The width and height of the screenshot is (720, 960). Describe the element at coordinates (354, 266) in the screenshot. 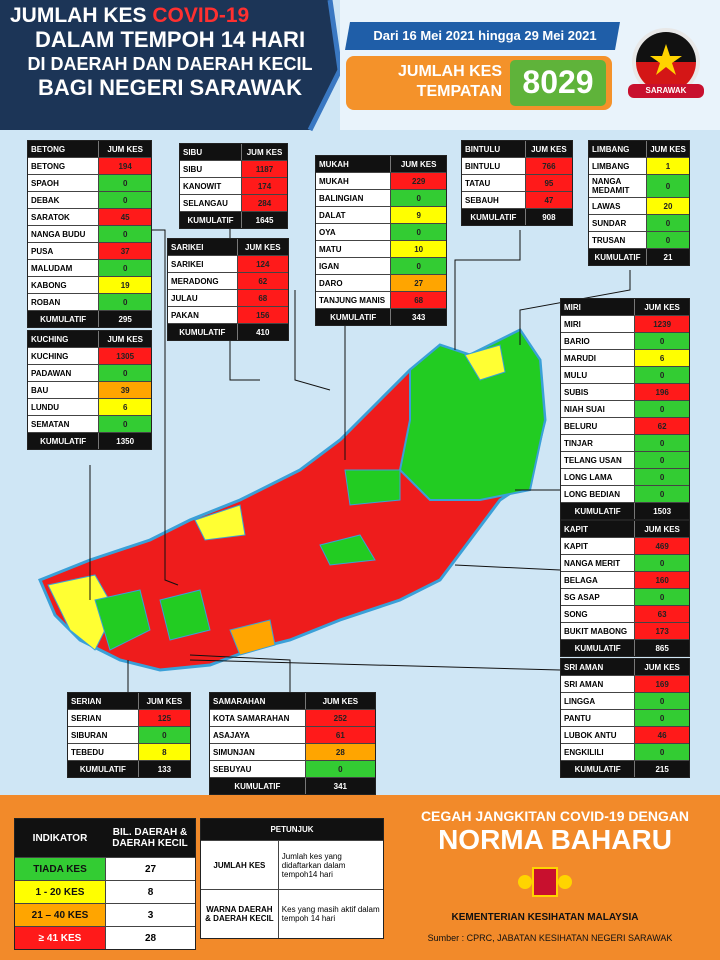

I see `district-name: IGAN` at that location.